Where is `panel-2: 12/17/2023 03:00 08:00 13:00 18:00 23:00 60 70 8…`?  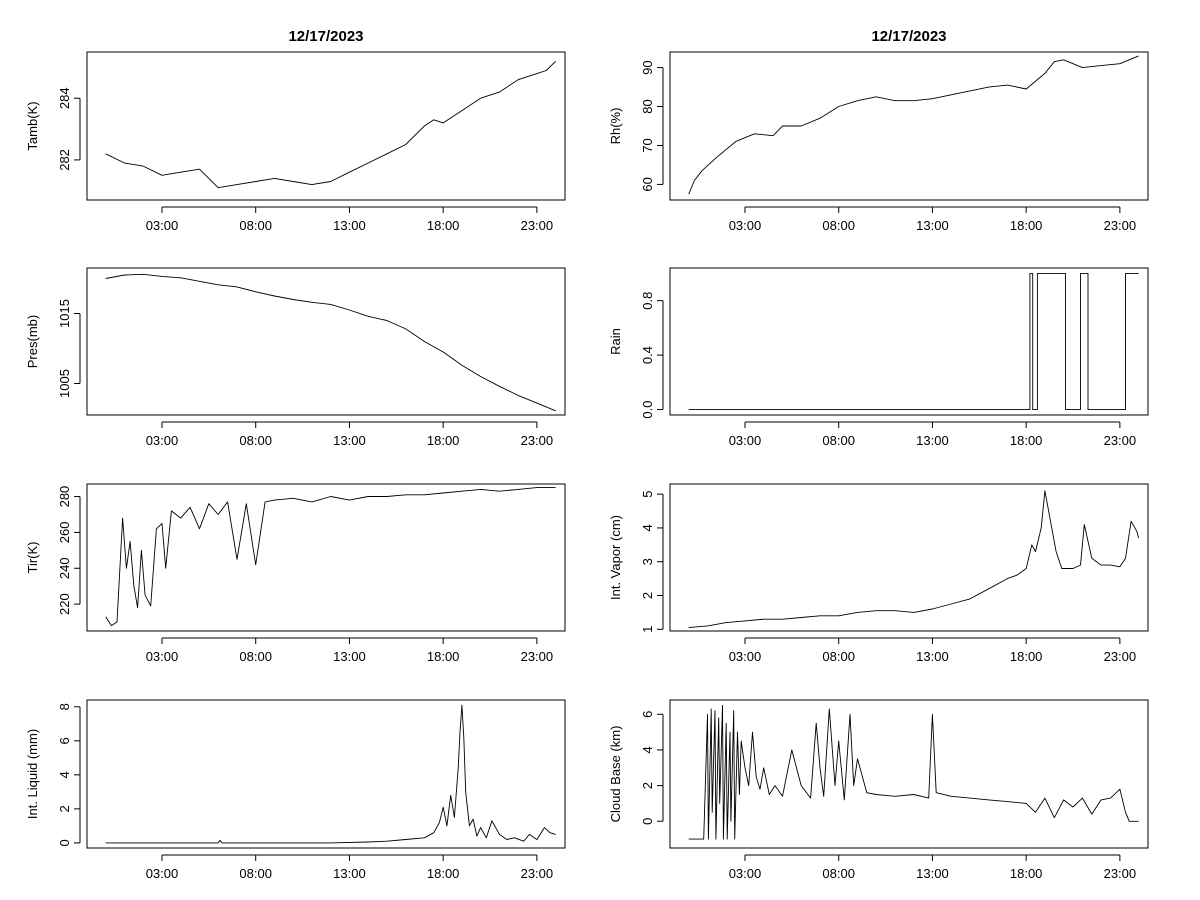 panel-2: 12/17/2023 03:00 08:00 13:00 18:00 23:00 60 70 8… is located at coordinates (878, 130).